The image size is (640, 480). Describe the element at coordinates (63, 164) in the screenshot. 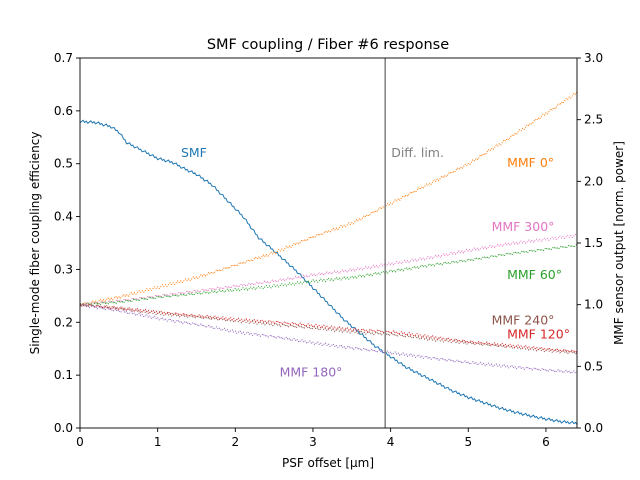

I see `y-left-tick-label: 0.5` at that location.